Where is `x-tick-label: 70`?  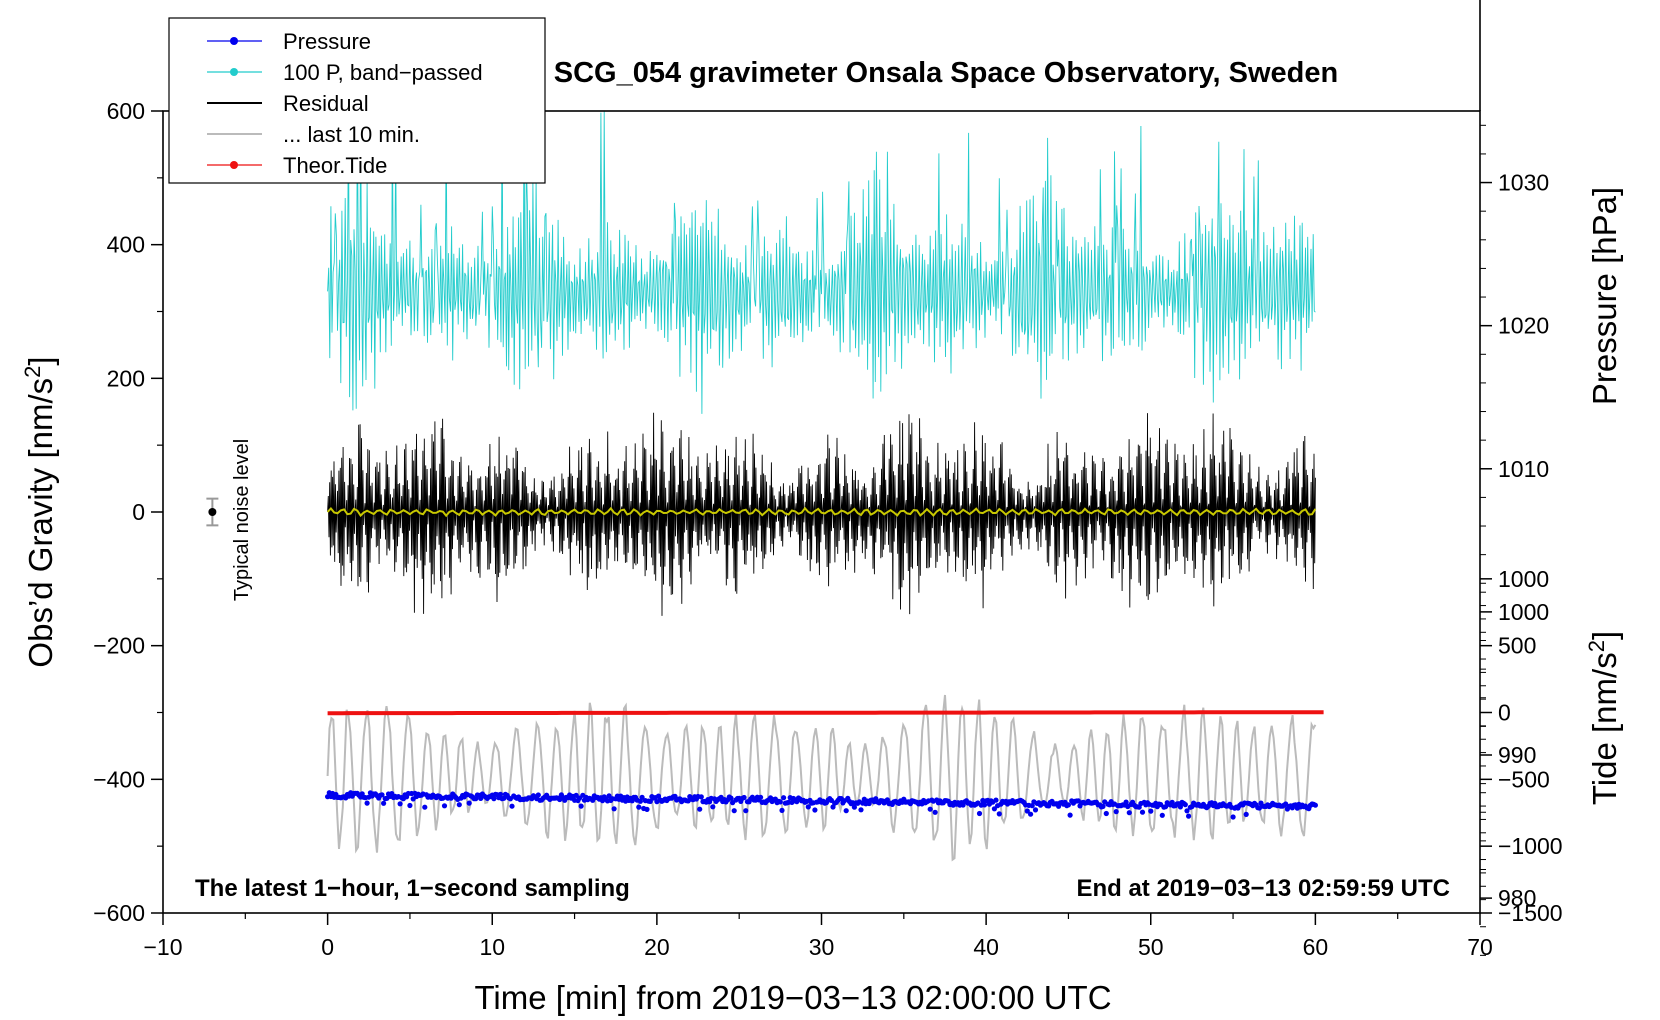 x-tick-label: 70 is located at coordinates (1480, 947).